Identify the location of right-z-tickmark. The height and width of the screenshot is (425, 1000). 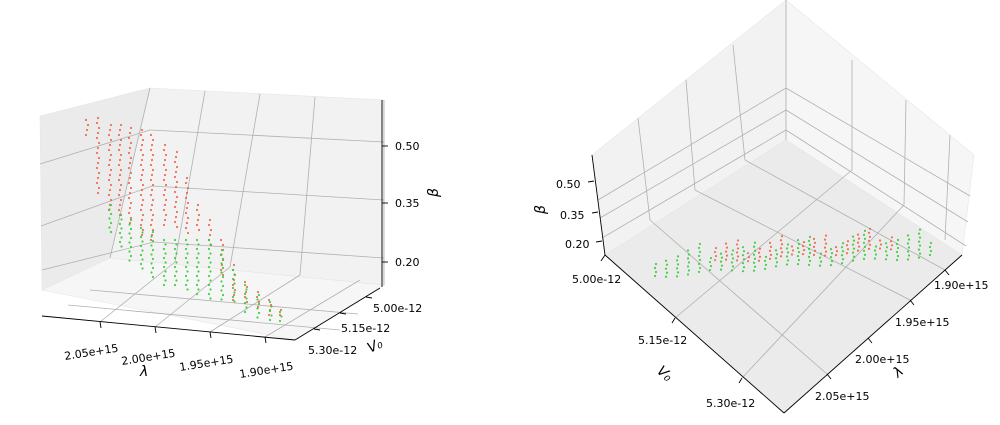
(595, 212).